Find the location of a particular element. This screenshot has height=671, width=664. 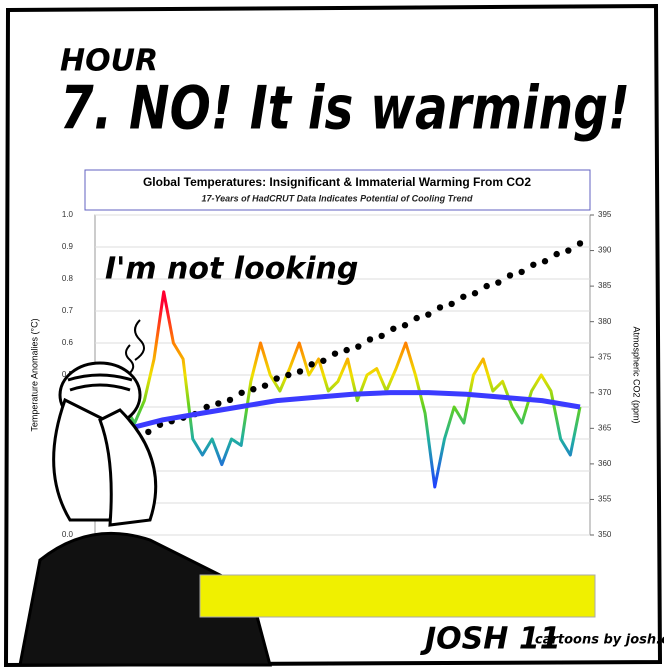

signature: JOSH 11 is located at coordinates (490, 639).